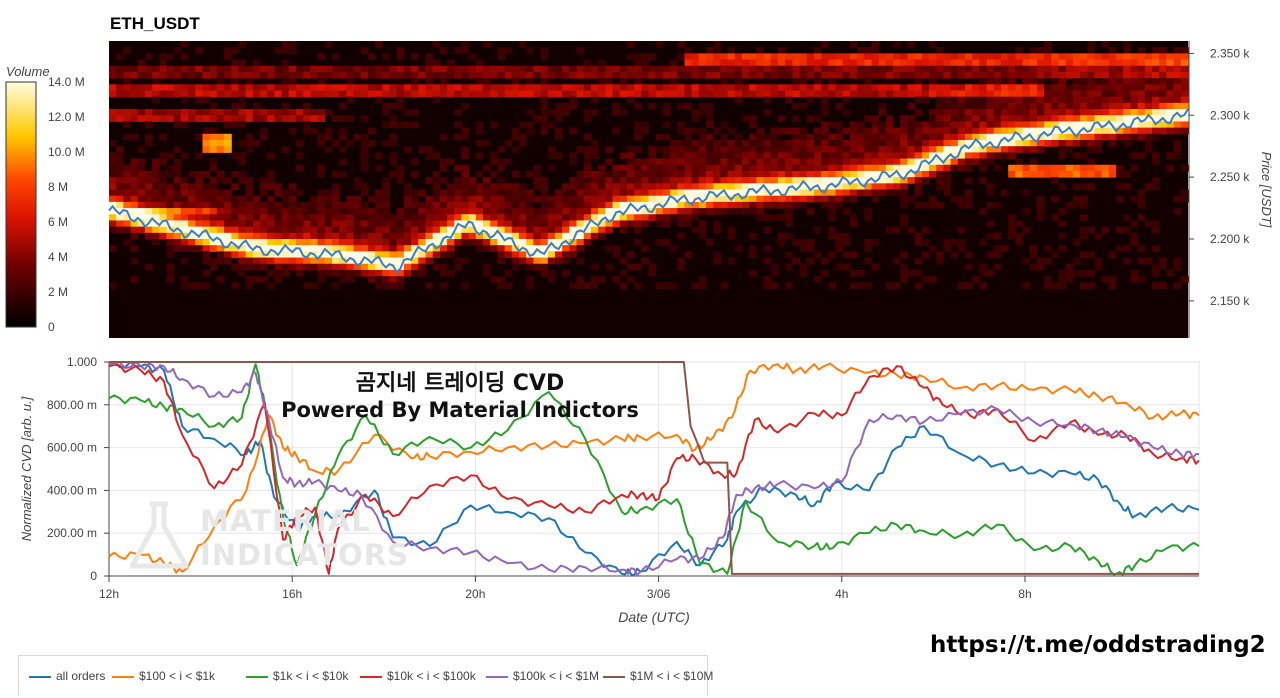  What do you see at coordinates (418, 676) in the screenshot?
I see `legend-item: $10k < i < $100k` at bounding box center [418, 676].